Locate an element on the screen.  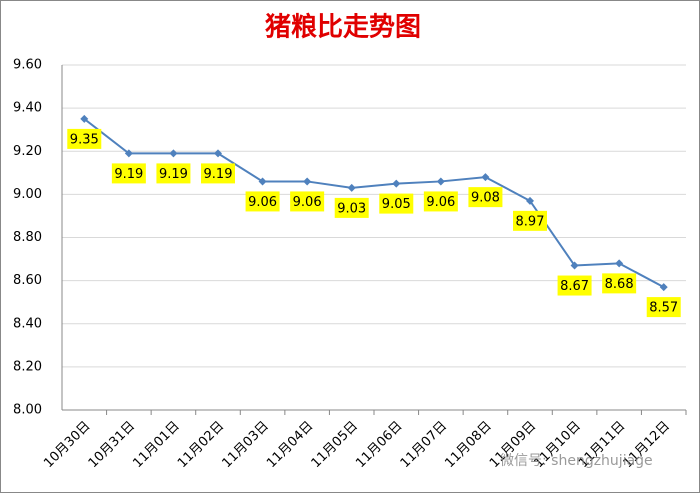
y-tick-label: 8.40 is located at coordinates (27, 323).